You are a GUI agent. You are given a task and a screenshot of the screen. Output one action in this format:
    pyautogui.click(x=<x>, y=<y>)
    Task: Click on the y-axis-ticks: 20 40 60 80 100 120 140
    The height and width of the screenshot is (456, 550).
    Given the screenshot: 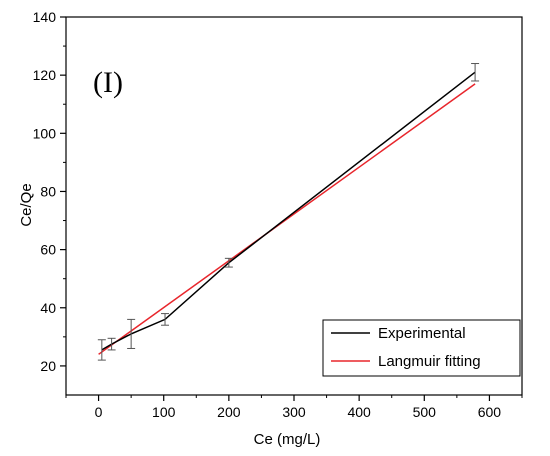 What is the action you would take?
    pyautogui.click(x=49, y=191)
    